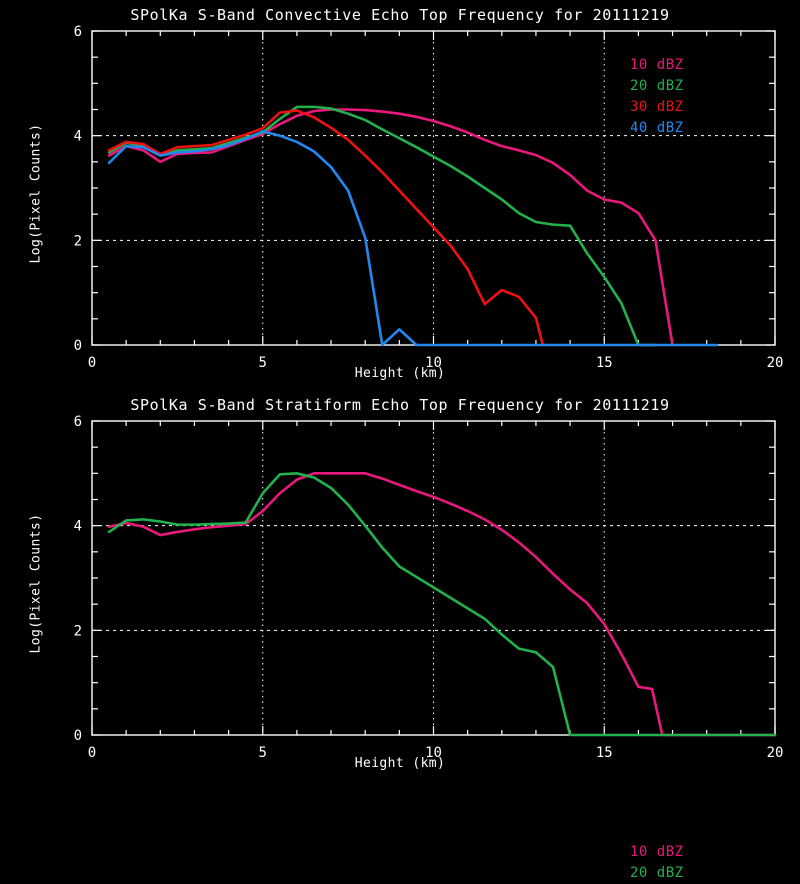 The width and height of the screenshot is (800, 884). Describe the element at coordinates (400, 763) in the screenshot. I see `x-axis-title-stratiform: Height (km)` at that location.